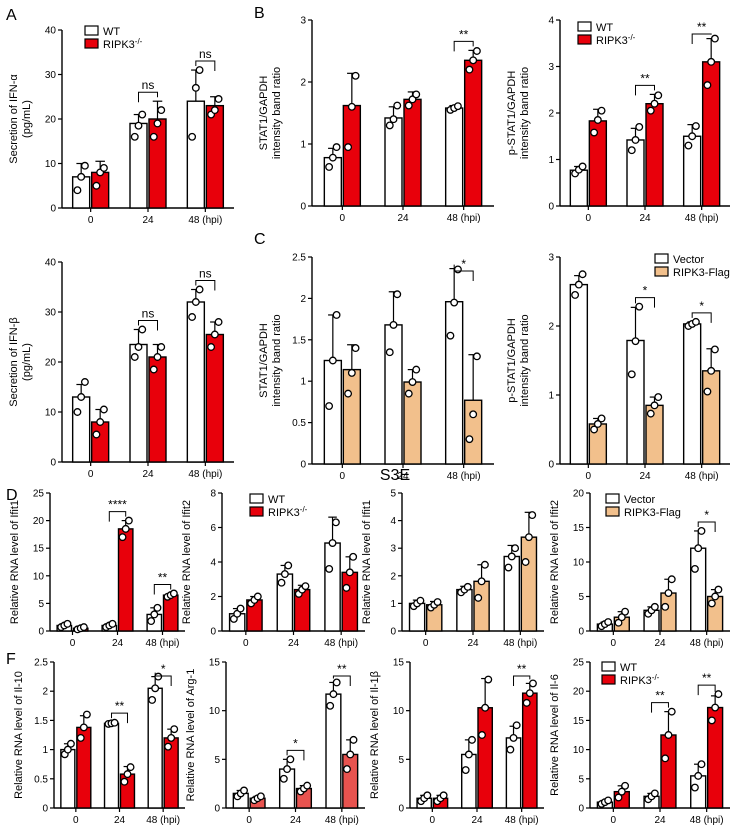 The height and width of the screenshot is (832, 738). Describe the element at coordinates (304, 509) in the screenshot. I see `legend-superscript: -/-` at that location.